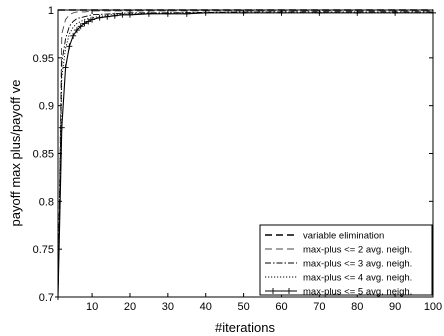  I want to click on x-axis-label: #iterations, so click(245, 327).